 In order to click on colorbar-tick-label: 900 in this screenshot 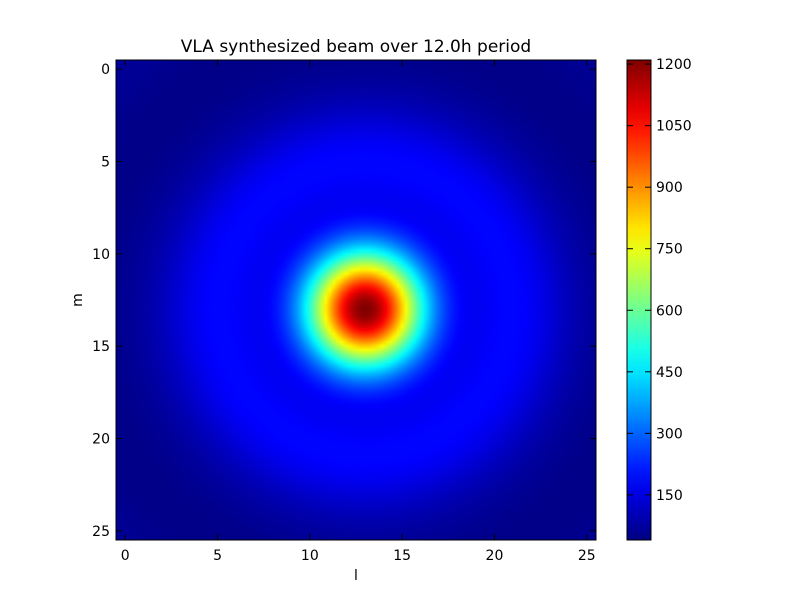, I will do `click(669, 188)`.